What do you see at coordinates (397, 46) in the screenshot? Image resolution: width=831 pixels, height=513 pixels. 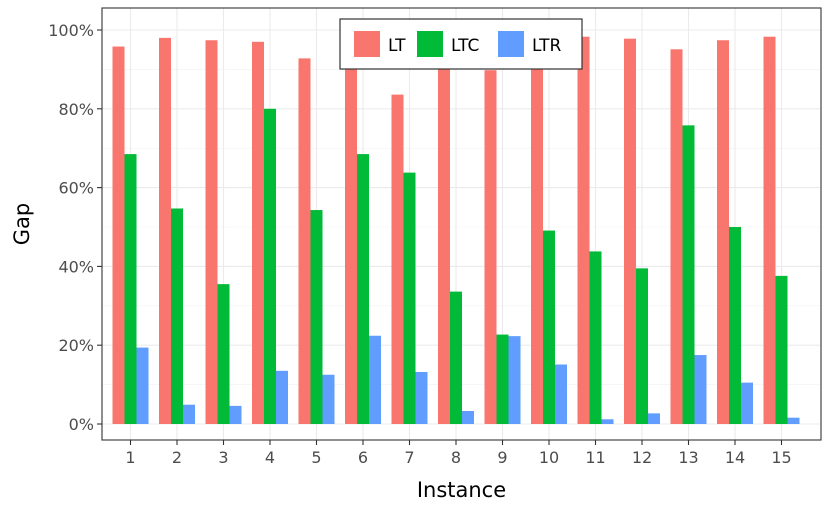 I see `legend-label-lt: LT` at bounding box center [397, 46].